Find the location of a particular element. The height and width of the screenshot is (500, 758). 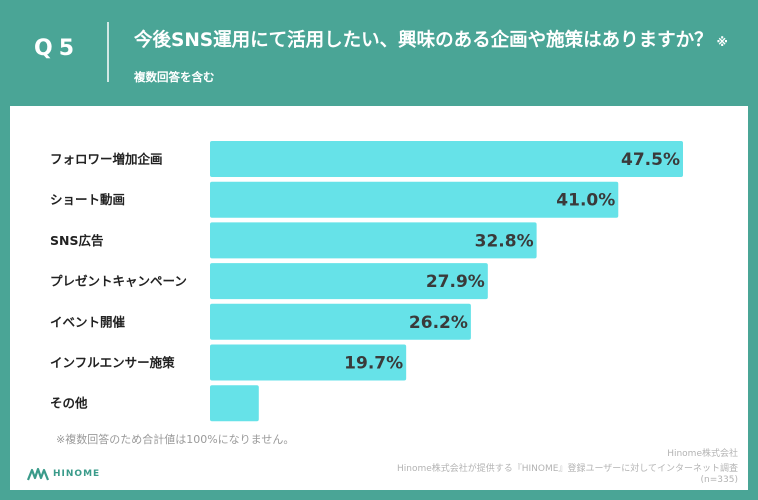

category-label: ショート動画 is located at coordinates (87, 199).